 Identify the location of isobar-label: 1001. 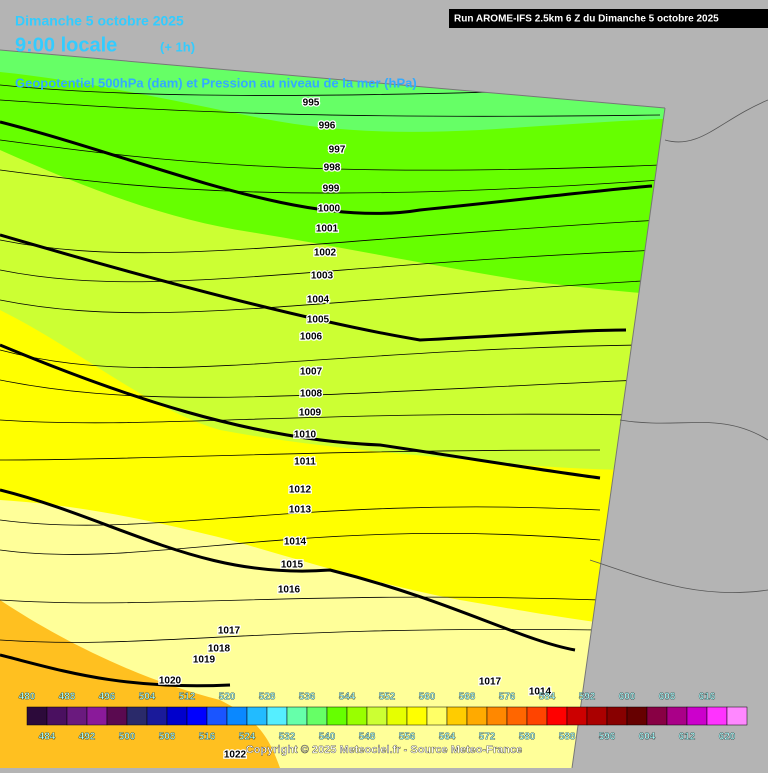
(327, 229).